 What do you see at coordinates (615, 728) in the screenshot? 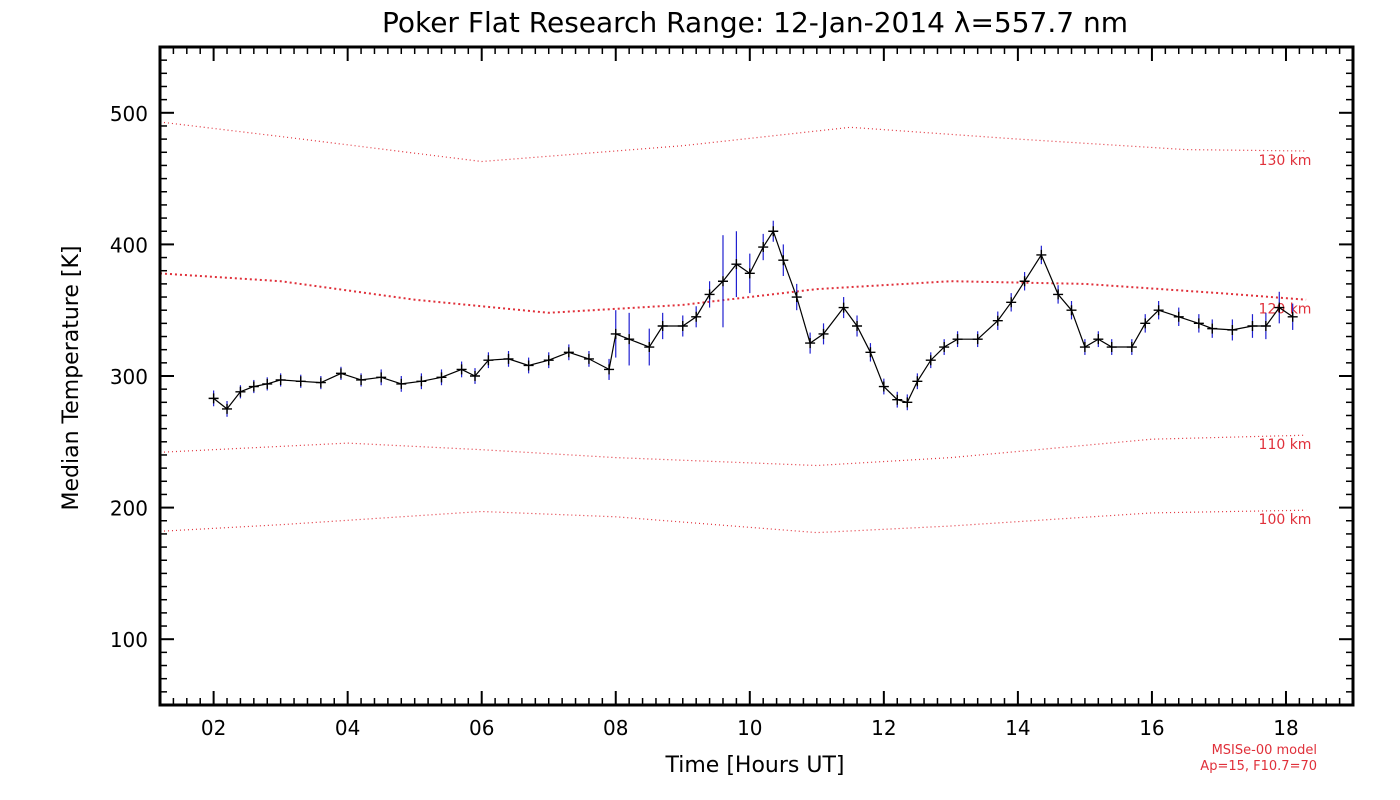
I see `x-tick-label-8: 08` at bounding box center [615, 728].